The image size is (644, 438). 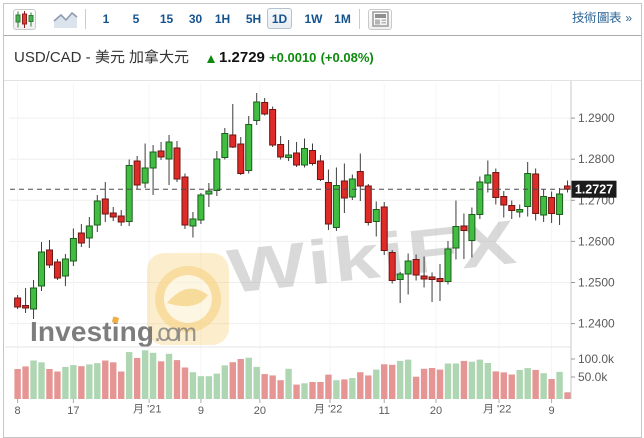 I want to click on timeframe-1W: 1W, so click(x=313, y=19).